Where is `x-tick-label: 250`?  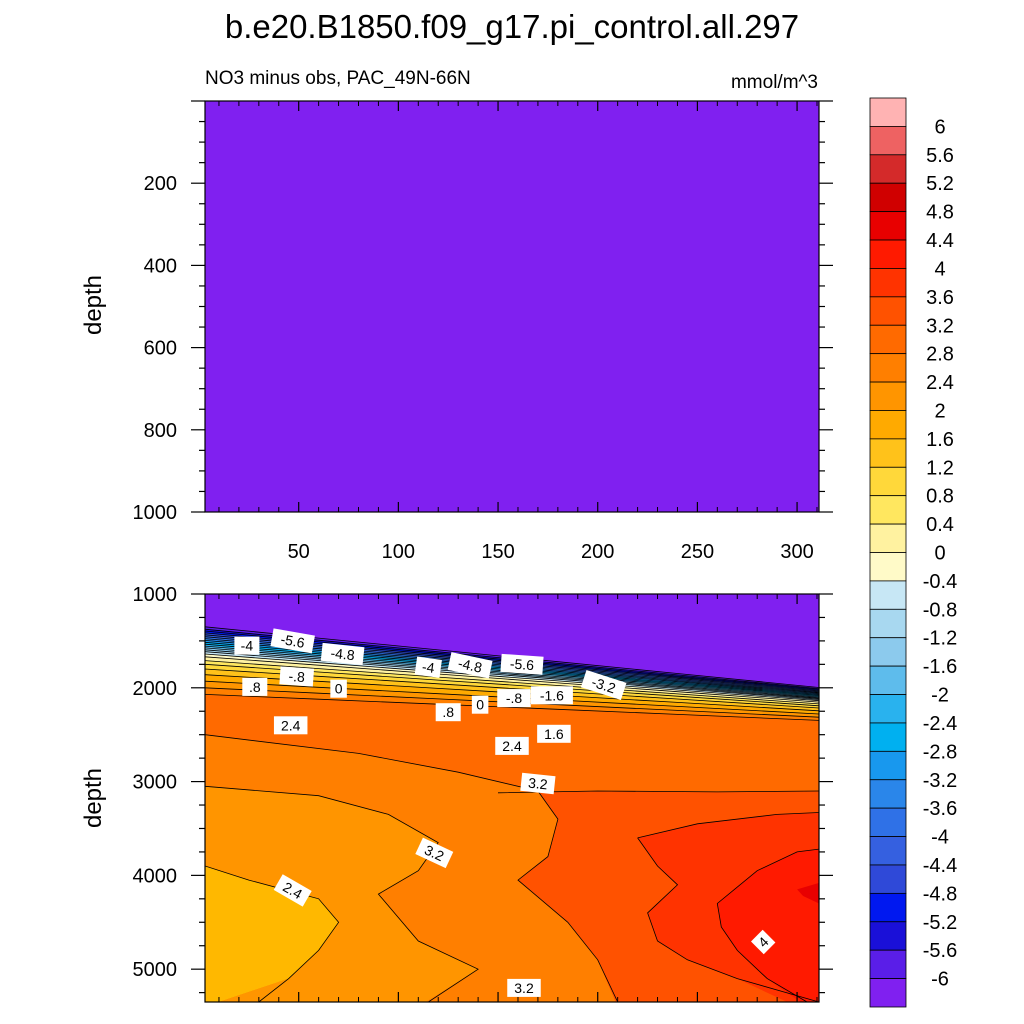
x-tick-label: 250 is located at coordinates (697, 552).